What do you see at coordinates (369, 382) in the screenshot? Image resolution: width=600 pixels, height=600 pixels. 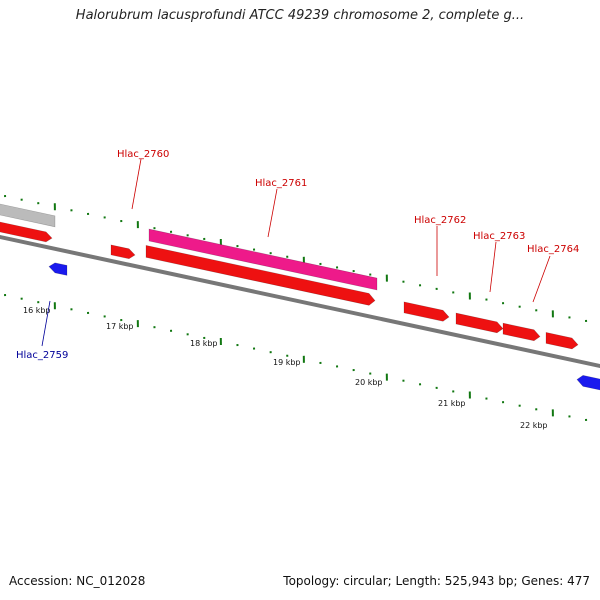 I see `scale-label-20kbp: 20 kbp` at bounding box center [369, 382].